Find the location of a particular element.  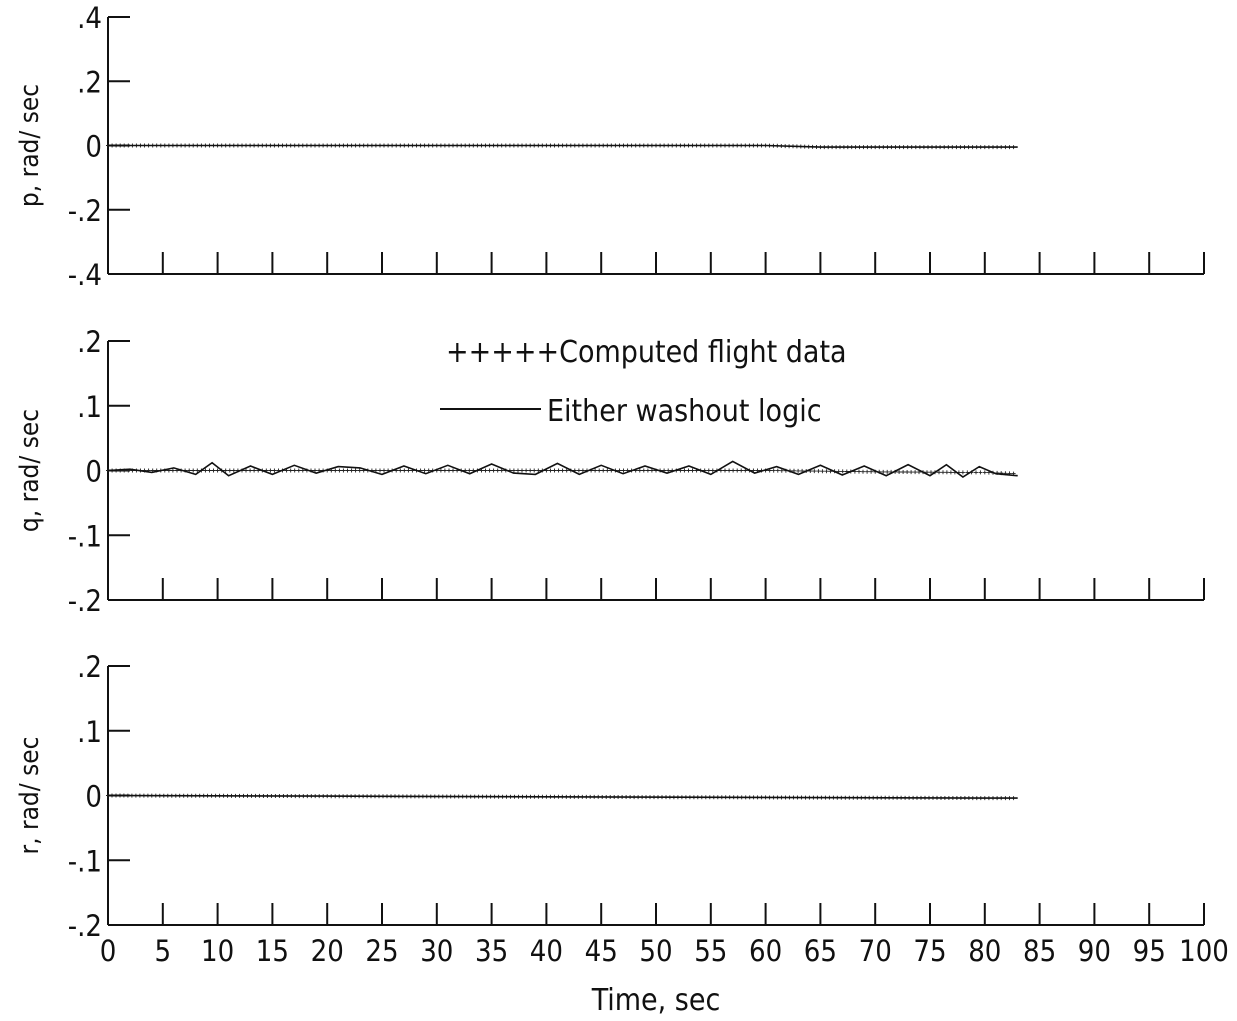

x-tick-label: 60 is located at coordinates (765, 951).